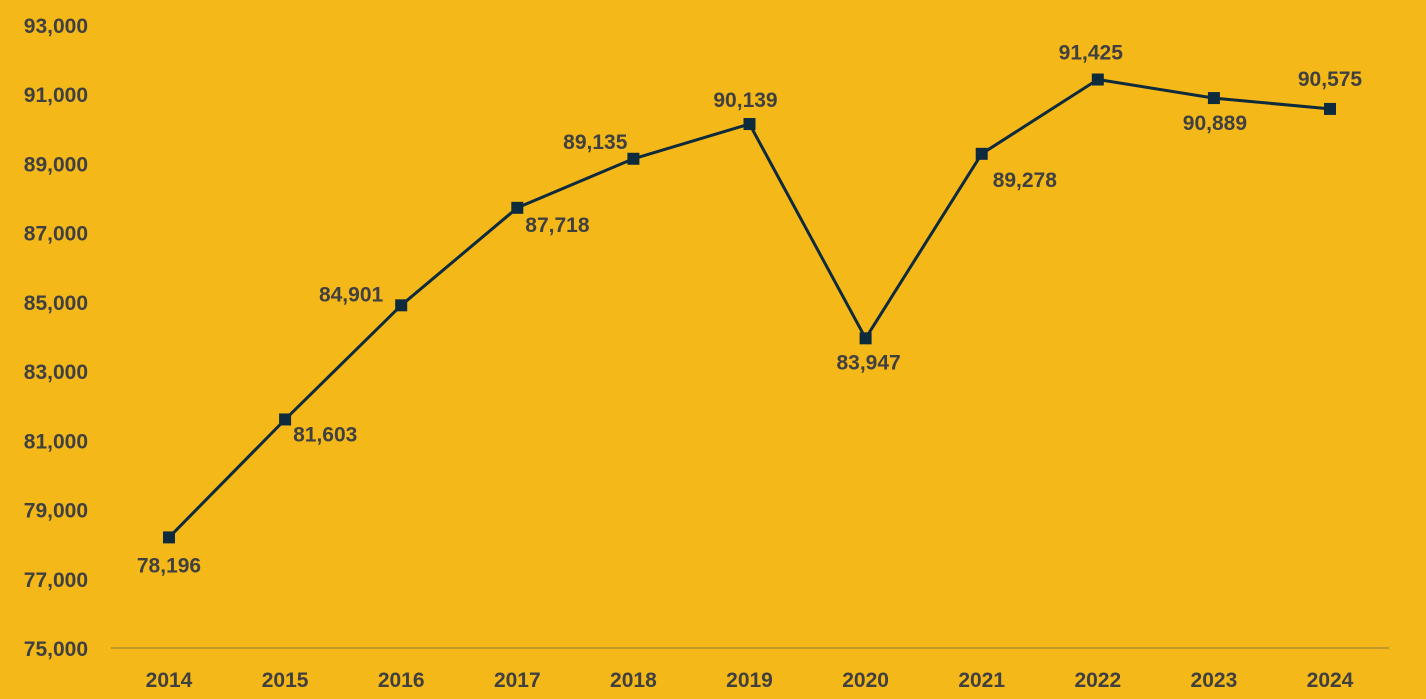  What do you see at coordinates (56, 372) in the screenshot?
I see `y-tick-label: 83,000` at bounding box center [56, 372].